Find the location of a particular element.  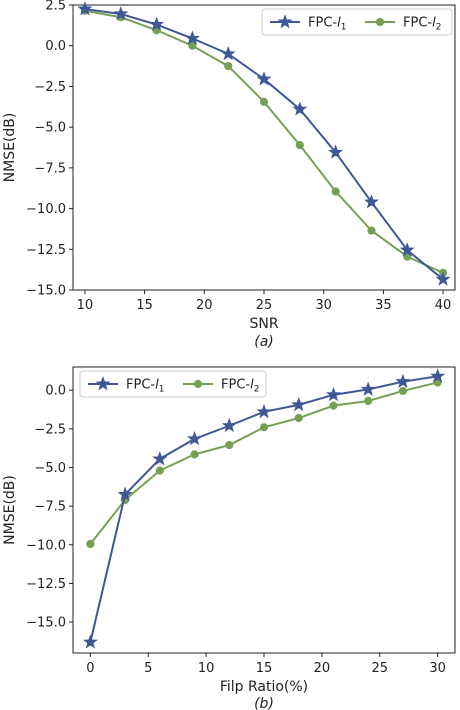

x-tick-label: 0 is located at coordinates (90, 668).